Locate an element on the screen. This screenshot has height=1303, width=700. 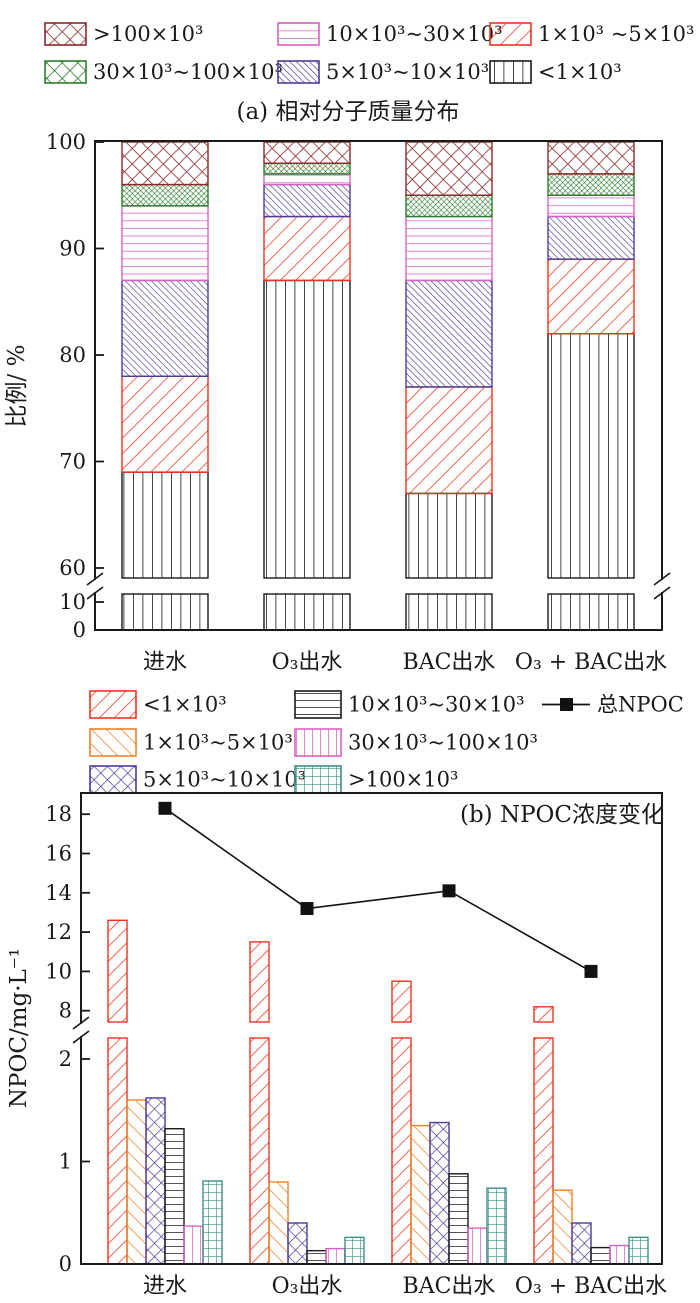
y-tick-label: 16 is located at coordinates (58, 854).